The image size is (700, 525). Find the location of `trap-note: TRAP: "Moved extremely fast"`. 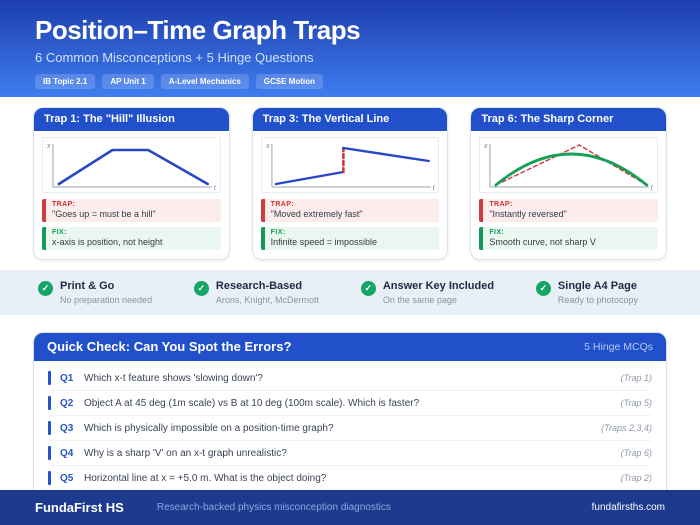

trap-note: TRAP: "Moved extremely fast" is located at coordinates (350, 210).